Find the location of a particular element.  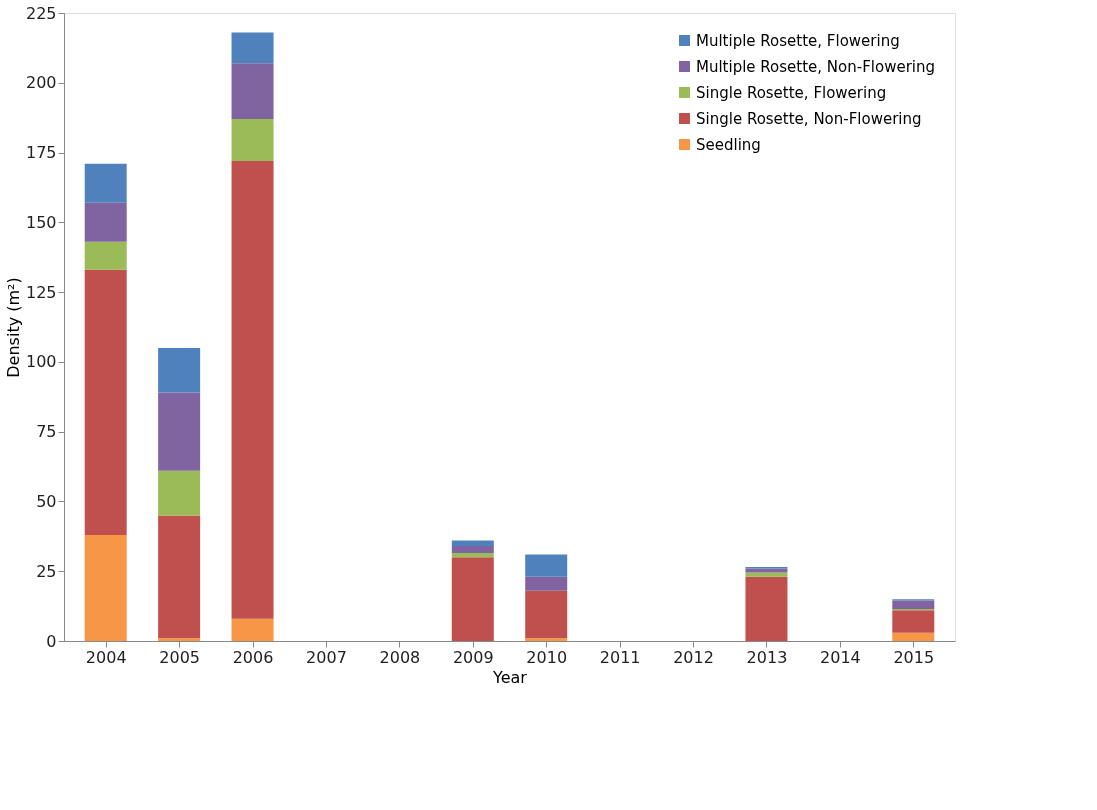

x-tick-label: 2013 is located at coordinates (767, 657).